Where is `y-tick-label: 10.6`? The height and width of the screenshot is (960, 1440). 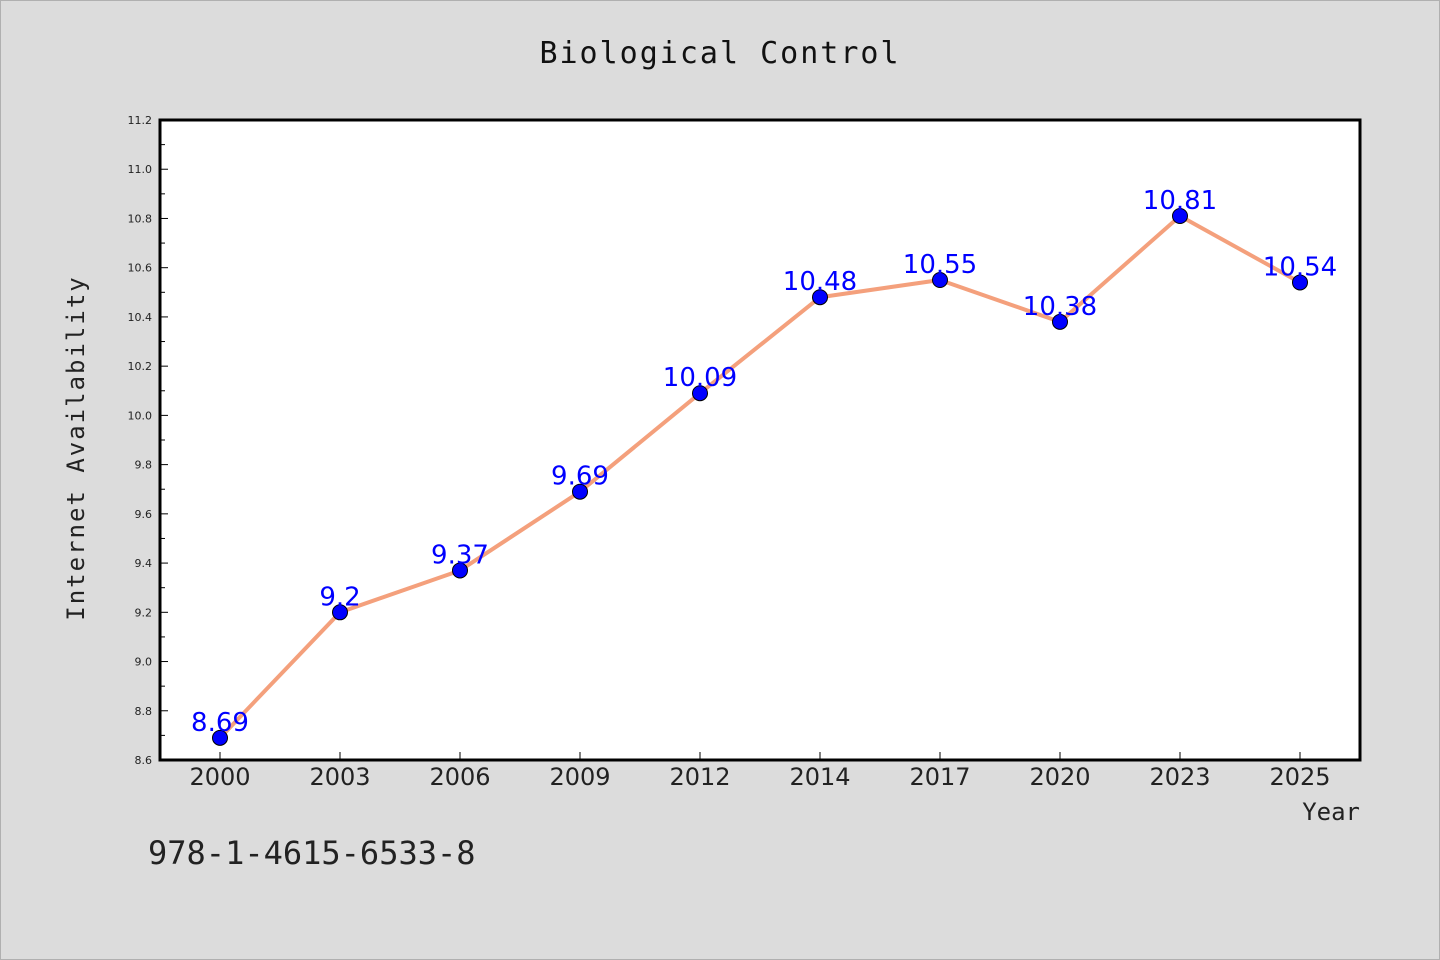 y-tick-label: 10.6 is located at coordinates (140, 268).